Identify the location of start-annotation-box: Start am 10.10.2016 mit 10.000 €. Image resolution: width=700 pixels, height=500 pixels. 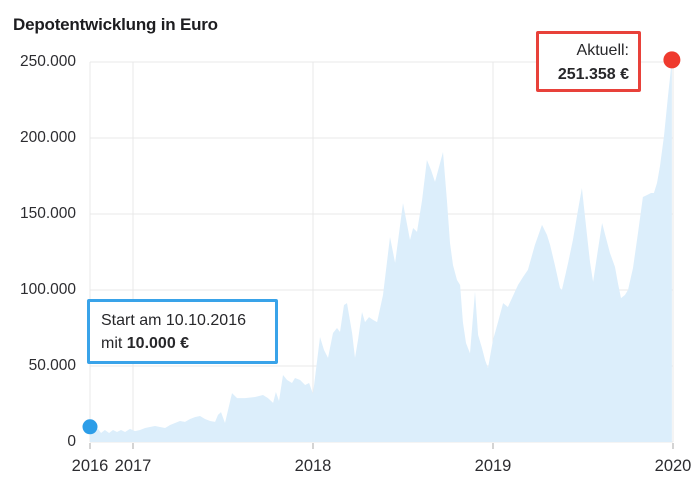
(182, 331).